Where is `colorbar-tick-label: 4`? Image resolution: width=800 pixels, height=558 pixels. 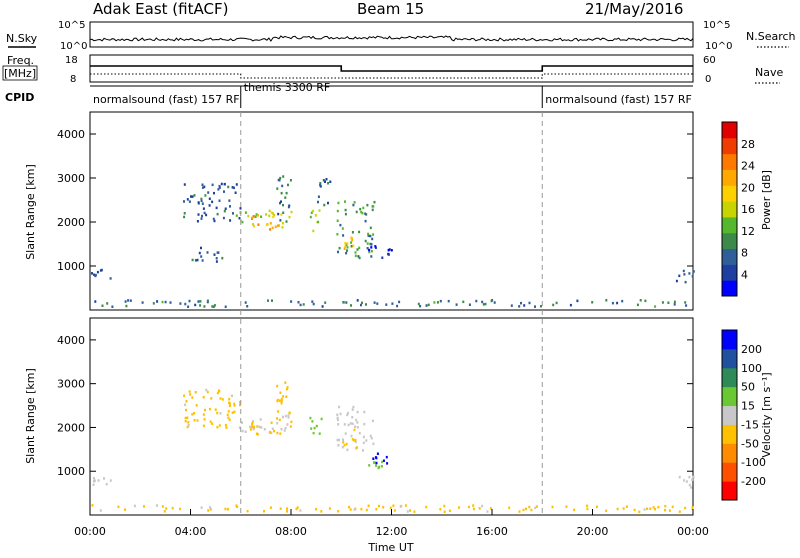 colorbar-tick-label: 4 is located at coordinates (744, 274).